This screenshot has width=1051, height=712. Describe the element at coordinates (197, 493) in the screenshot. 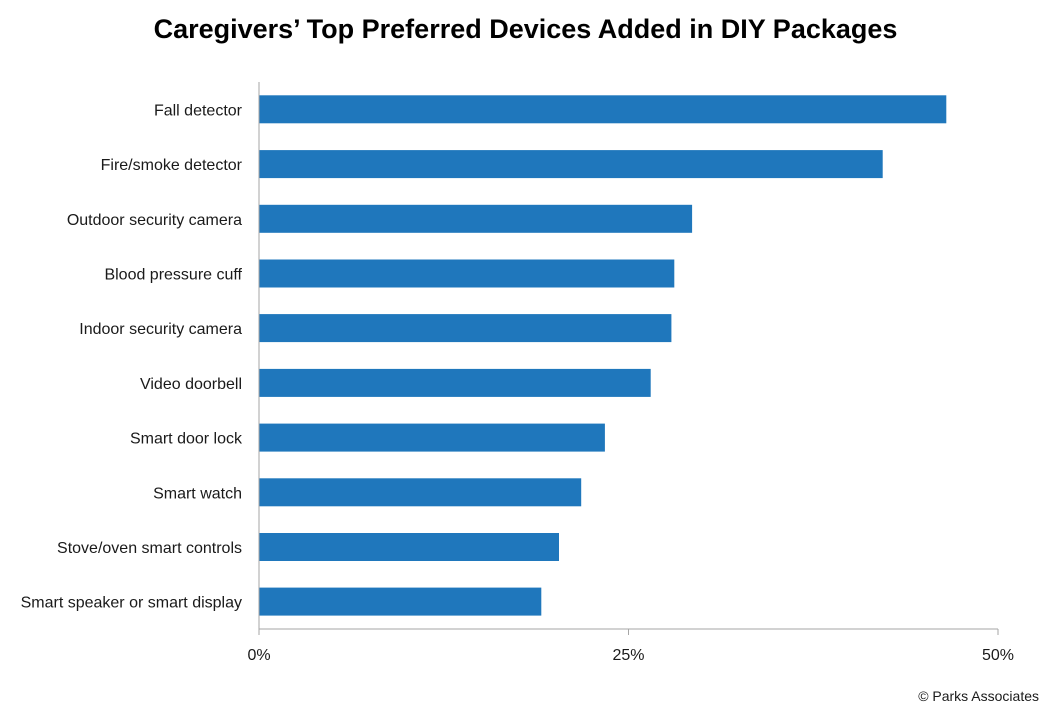

I see `category-label: Smart watch` at that location.